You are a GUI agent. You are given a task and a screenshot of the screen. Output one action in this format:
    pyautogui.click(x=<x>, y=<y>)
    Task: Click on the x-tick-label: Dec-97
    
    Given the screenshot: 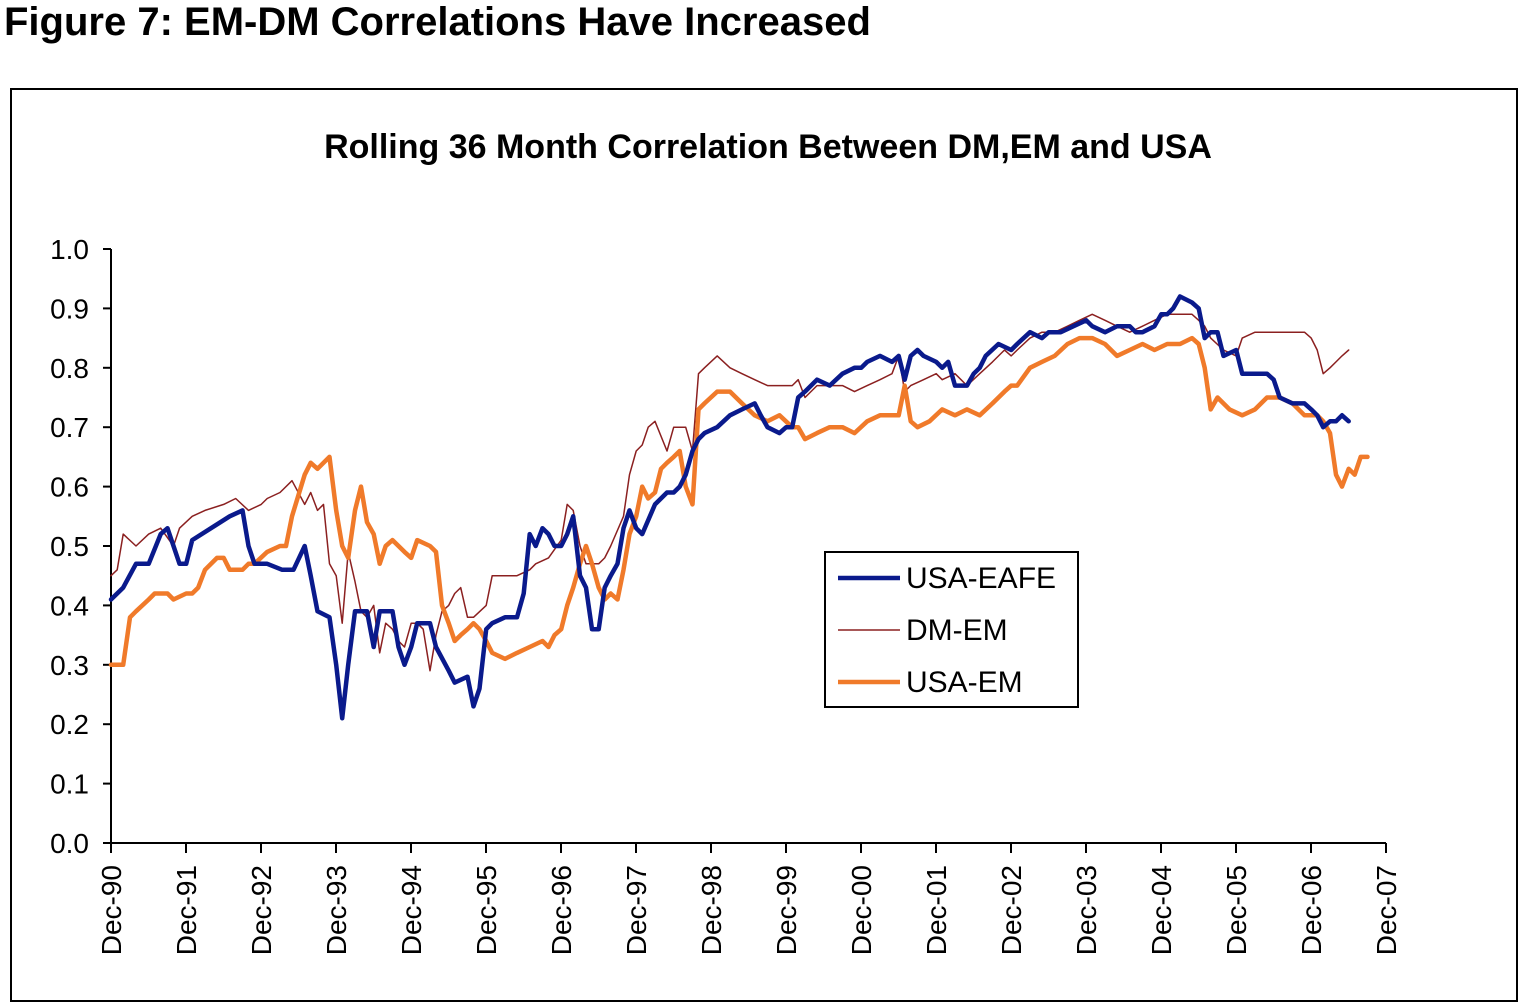 What is the action you would take?
    pyautogui.click(x=636, y=910)
    